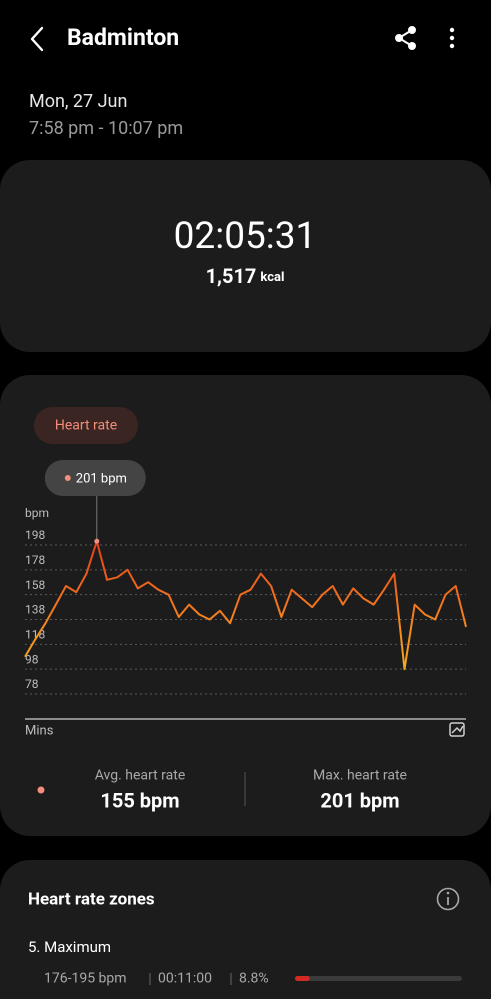  Describe the element at coordinates (452, 38) in the screenshot. I see `more-button` at that location.